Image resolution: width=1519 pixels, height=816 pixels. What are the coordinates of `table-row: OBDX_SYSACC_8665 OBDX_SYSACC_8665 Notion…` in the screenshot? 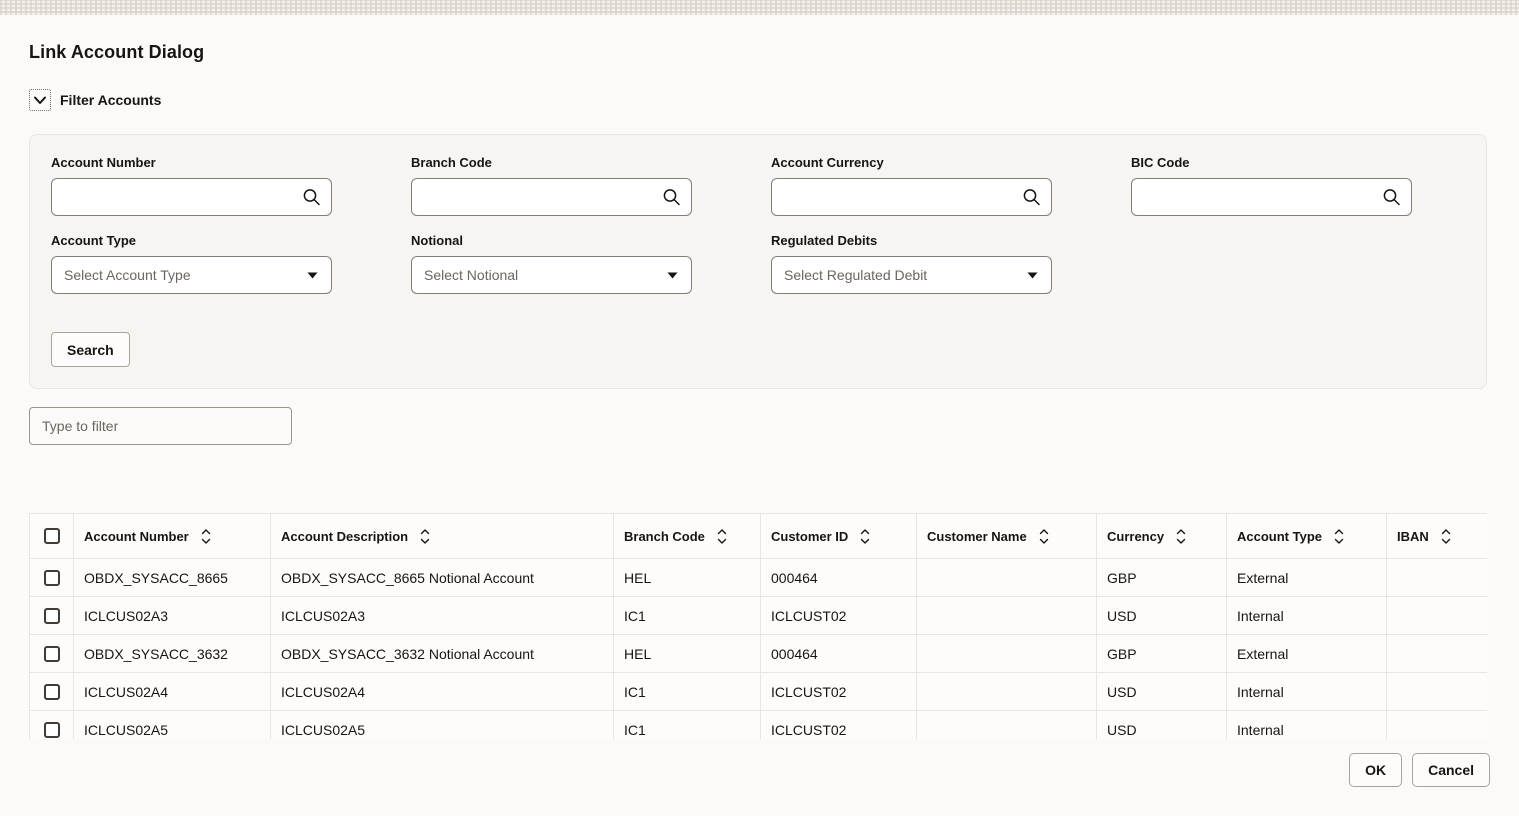 It's located at (758, 577).